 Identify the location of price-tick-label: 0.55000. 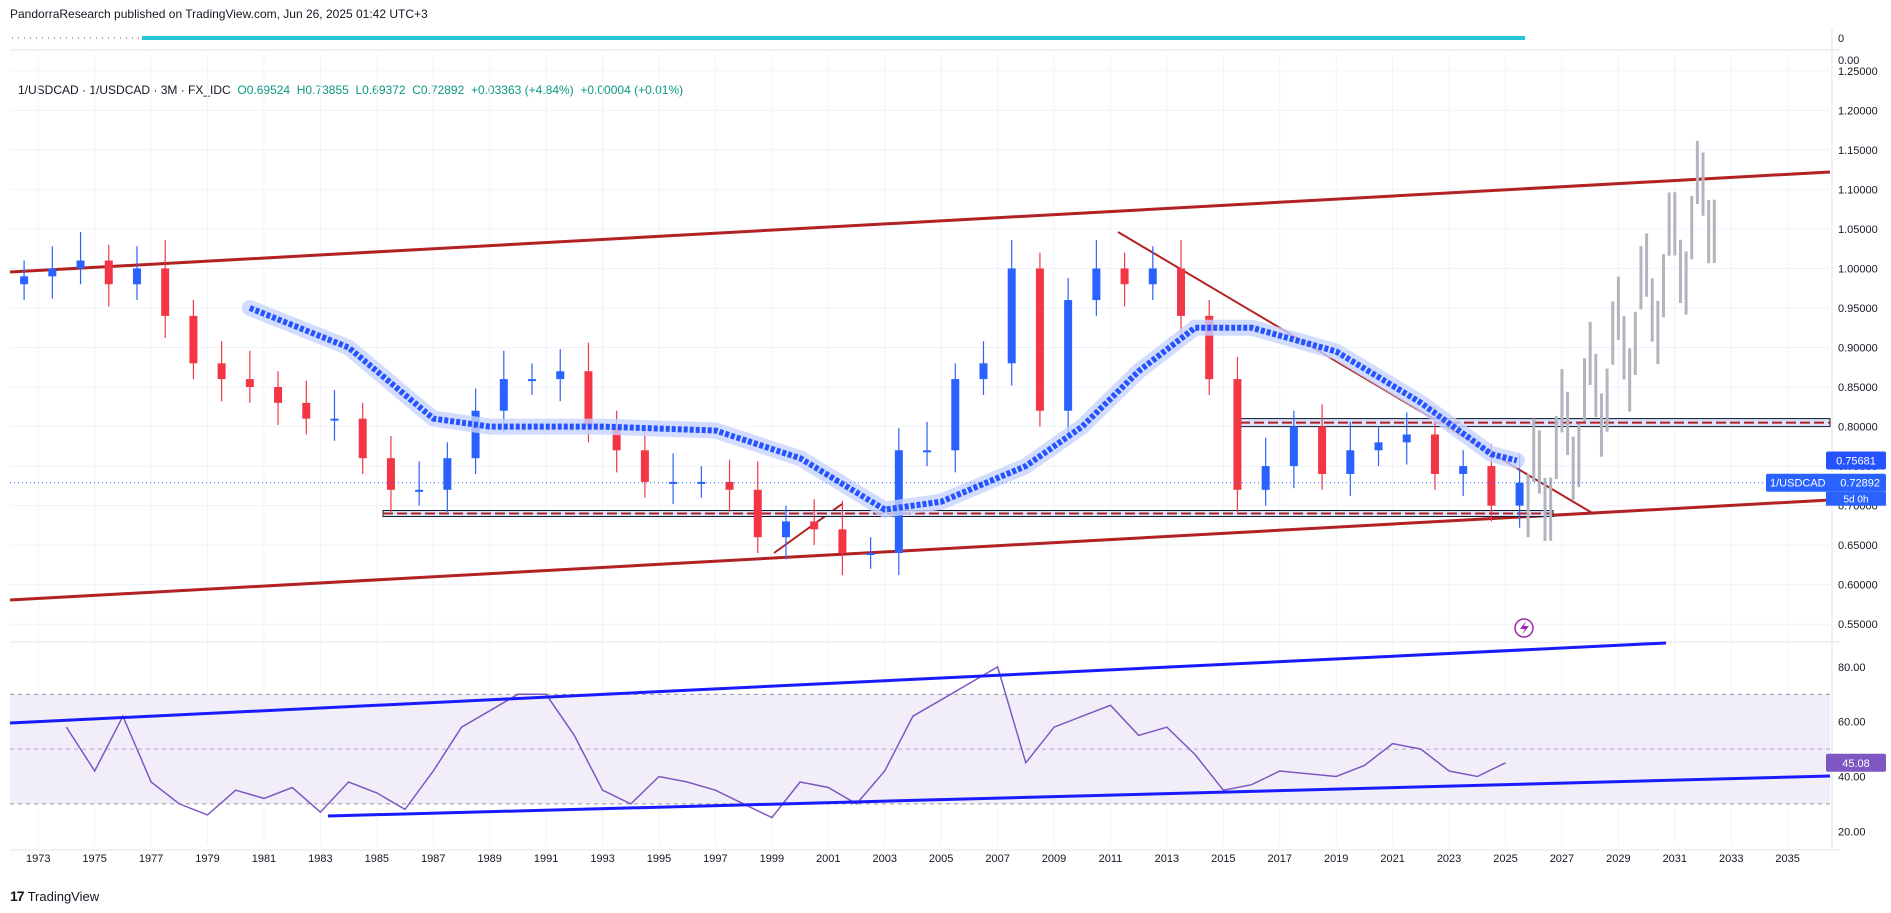
(1858, 625).